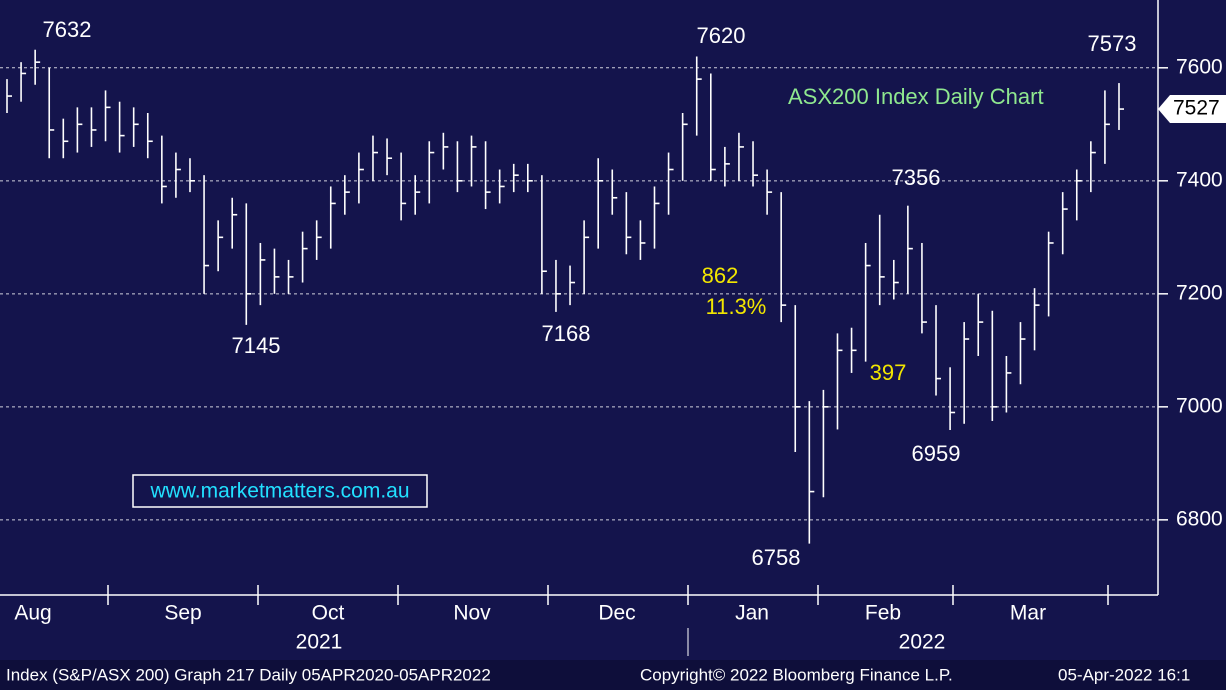 This screenshot has width=1226, height=690. What do you see at coordinates (721, 35) in the screenshot?
I see `annotation: 7620` at bounding box center [721, 35].